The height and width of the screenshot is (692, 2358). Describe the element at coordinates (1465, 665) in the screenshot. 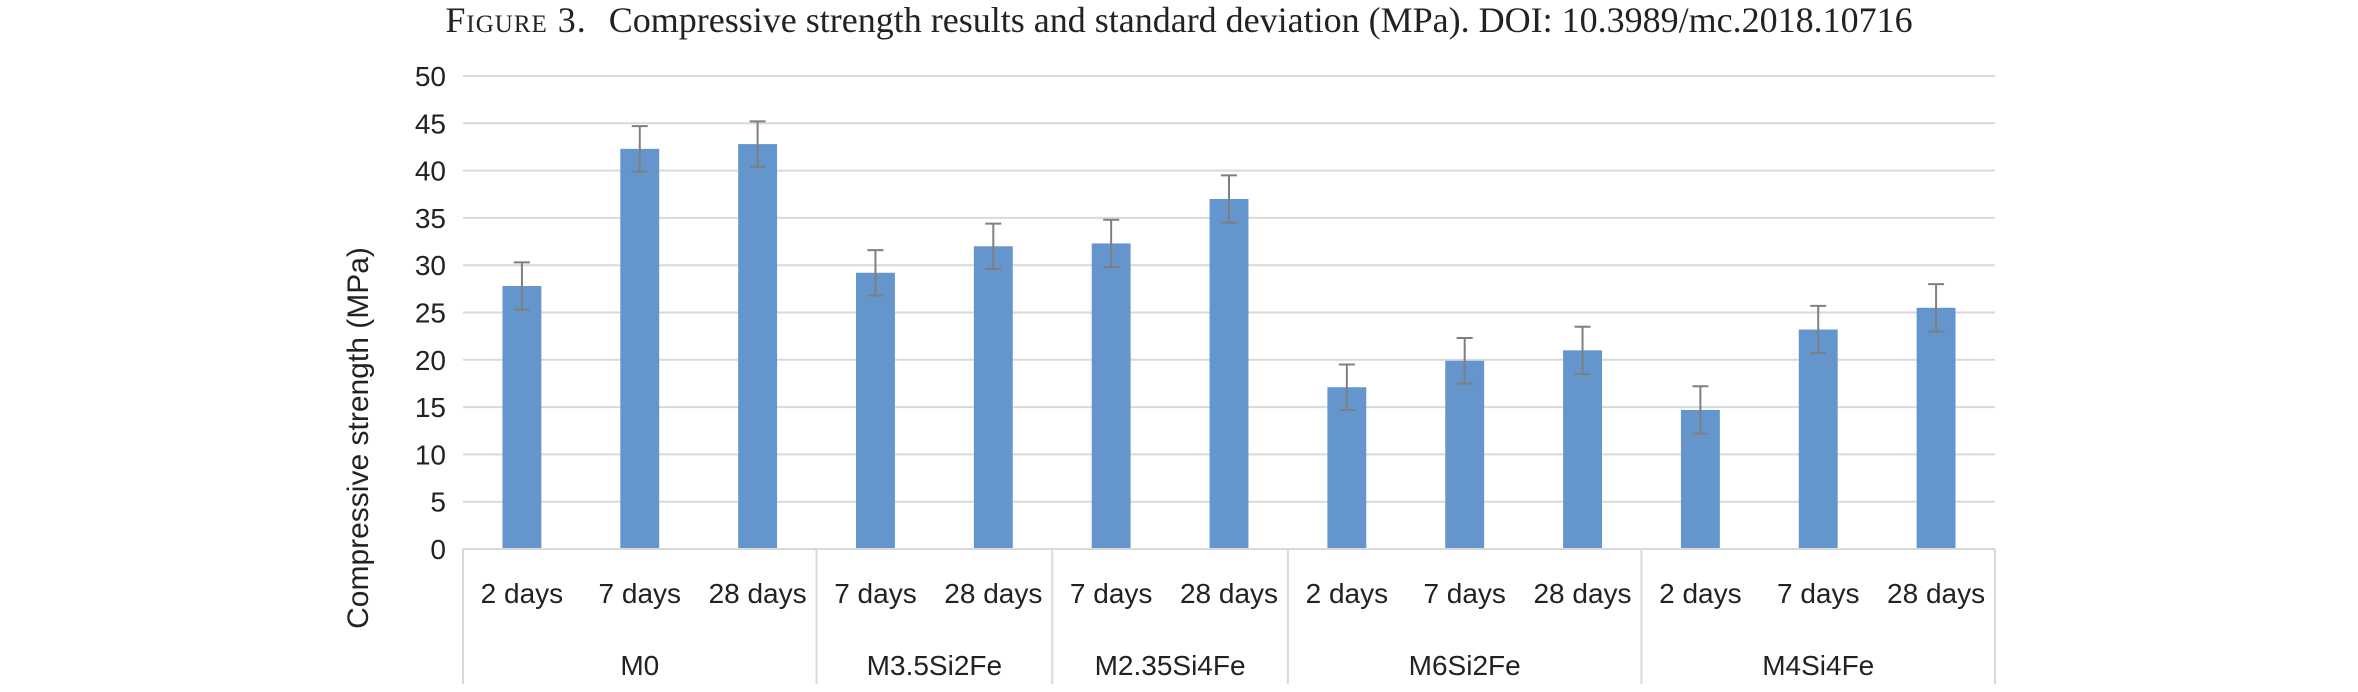

I see `group-label: M6Si2Fe` at that location.